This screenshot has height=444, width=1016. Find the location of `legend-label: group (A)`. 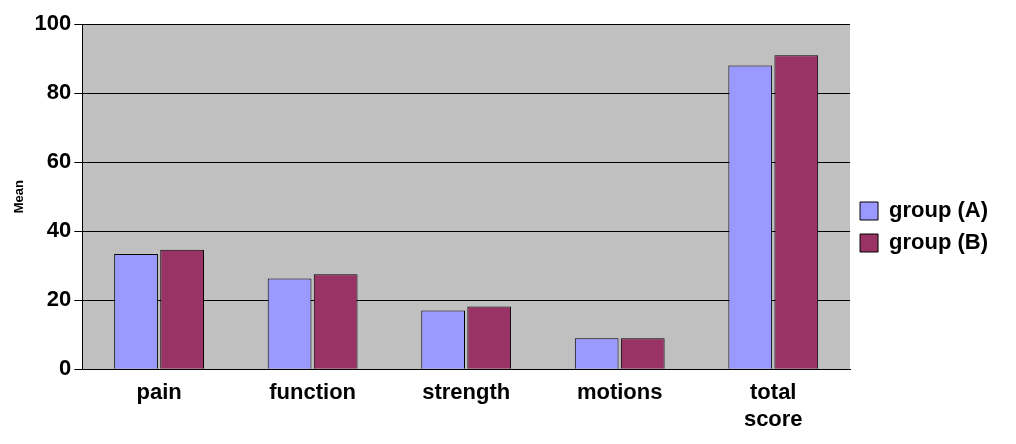

legend-label: group (A) is located at coordinates (938, 210).